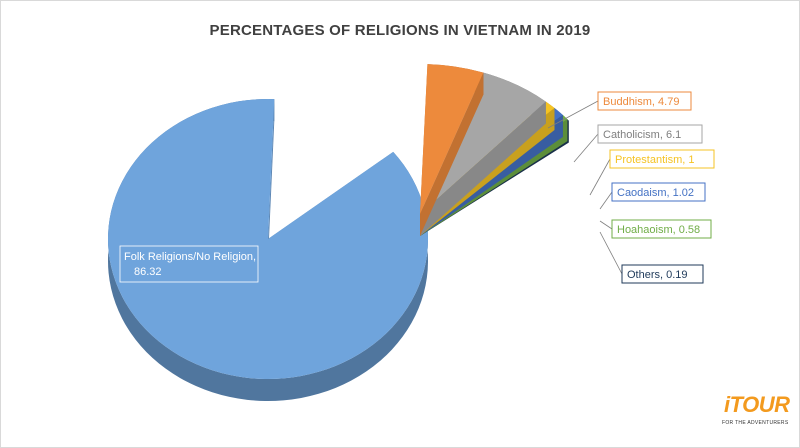 The image size is (800, 448). Describe the element at coordinates (271, 180) in the screenshot. I see `slice-folk-religions-no-religion-wall-end` at that location.